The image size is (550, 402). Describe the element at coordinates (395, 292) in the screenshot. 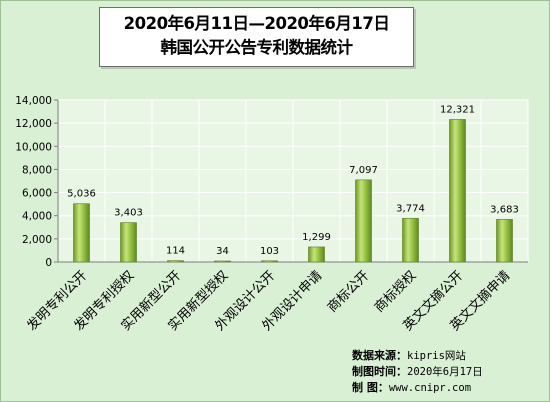

I see `x-tick-label: 商标授权` at that location.